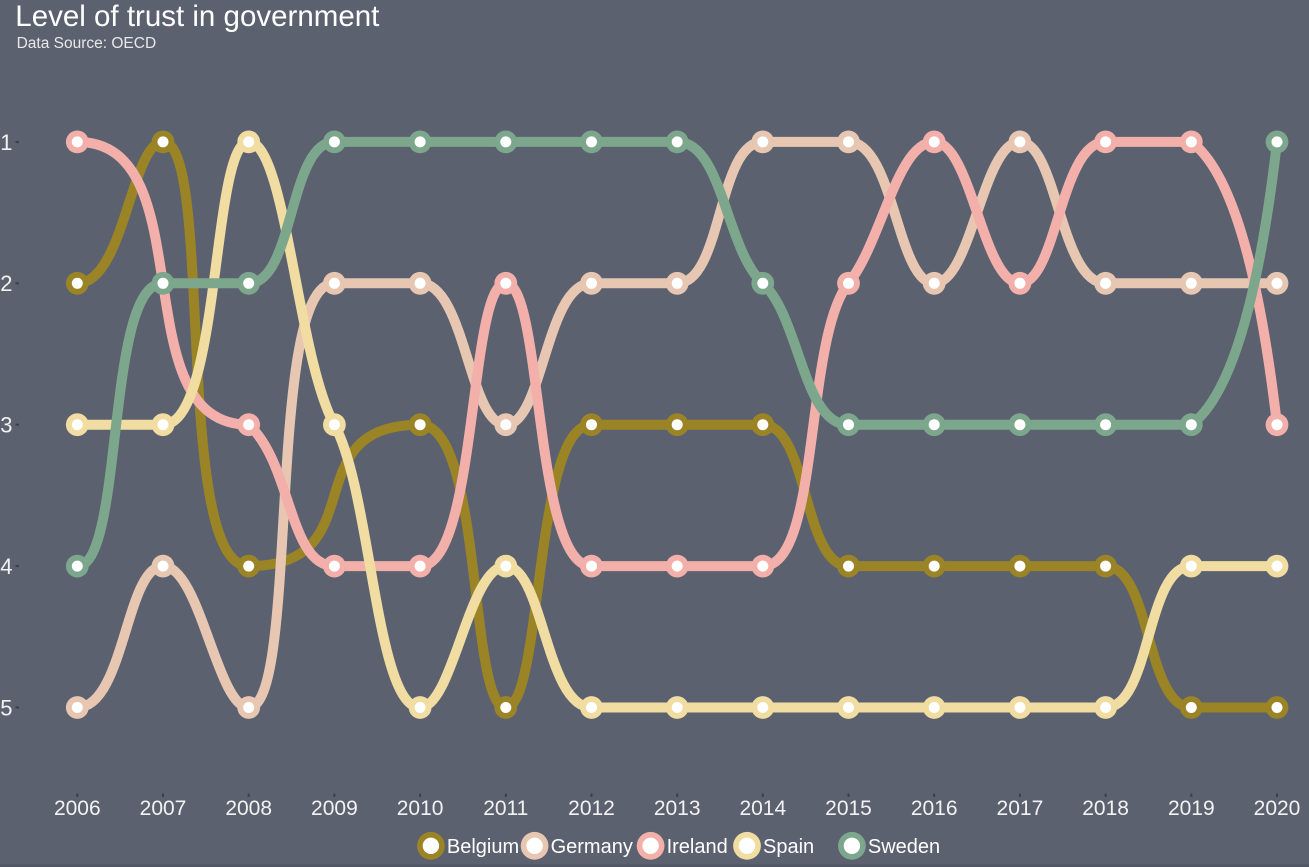  Describe the element at coordinates (848, 808) in the screenshot. I see `svg-text: 2015` at that location.